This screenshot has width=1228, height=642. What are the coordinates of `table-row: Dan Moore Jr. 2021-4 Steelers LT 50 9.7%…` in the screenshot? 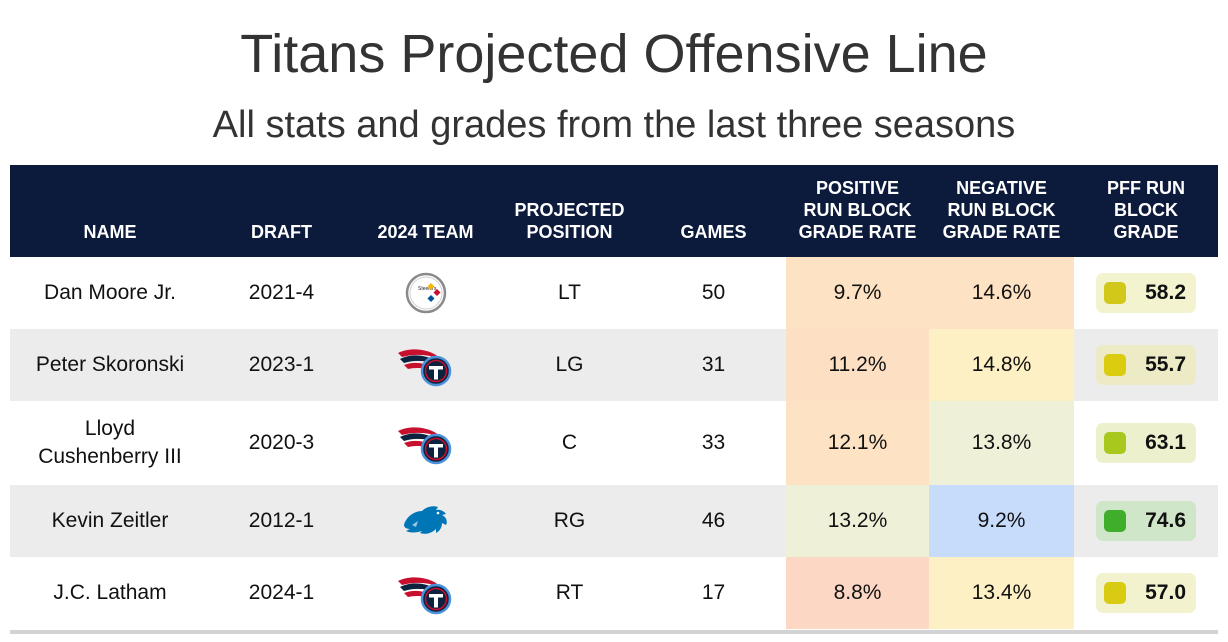 It's located at (614, 293).